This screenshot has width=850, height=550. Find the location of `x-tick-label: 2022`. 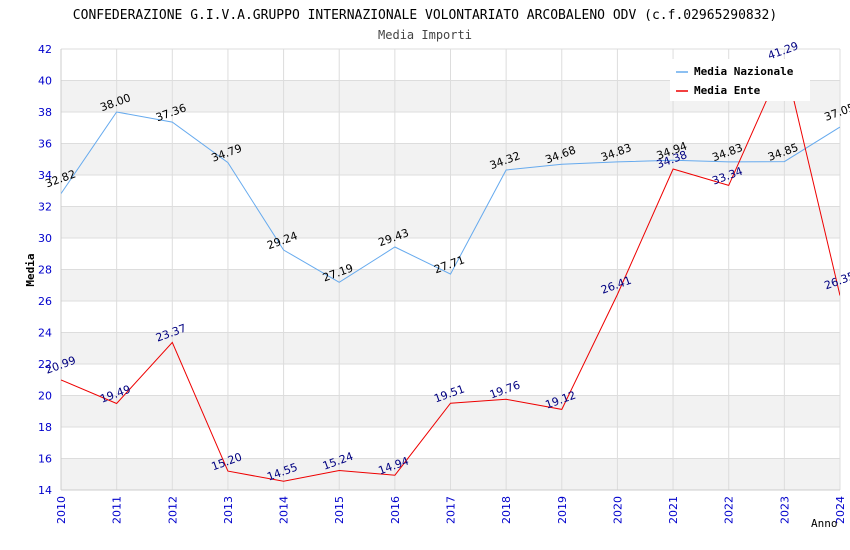

x-tick-label: 2022 is located at coordinates (729, 510).